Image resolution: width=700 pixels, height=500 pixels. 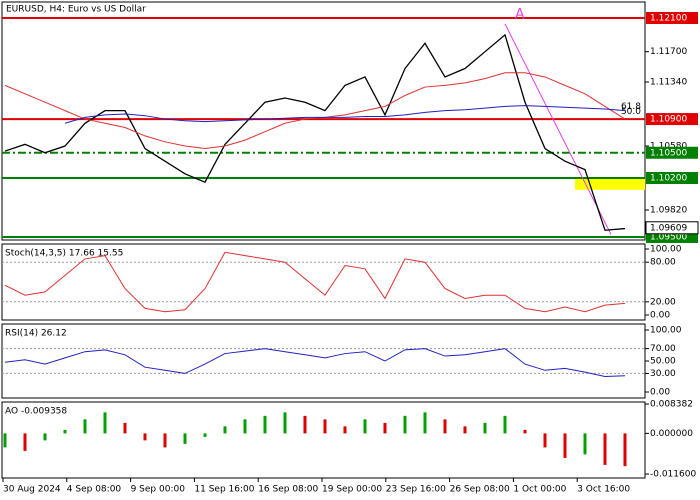 What do you see at coordinates (631, 107) in the screenshot?
I see `fib-label: 61.8` at bounding box center [631, 107].